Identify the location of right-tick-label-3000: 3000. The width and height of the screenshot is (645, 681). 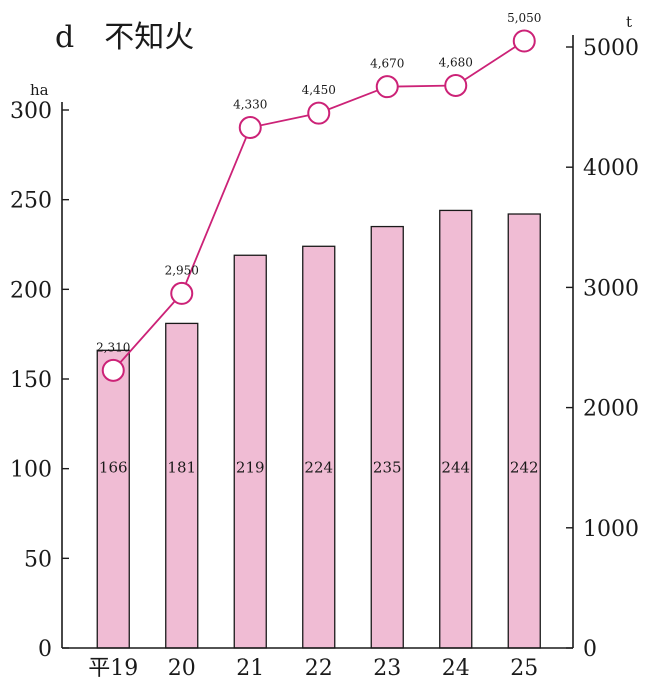
(611, 288).